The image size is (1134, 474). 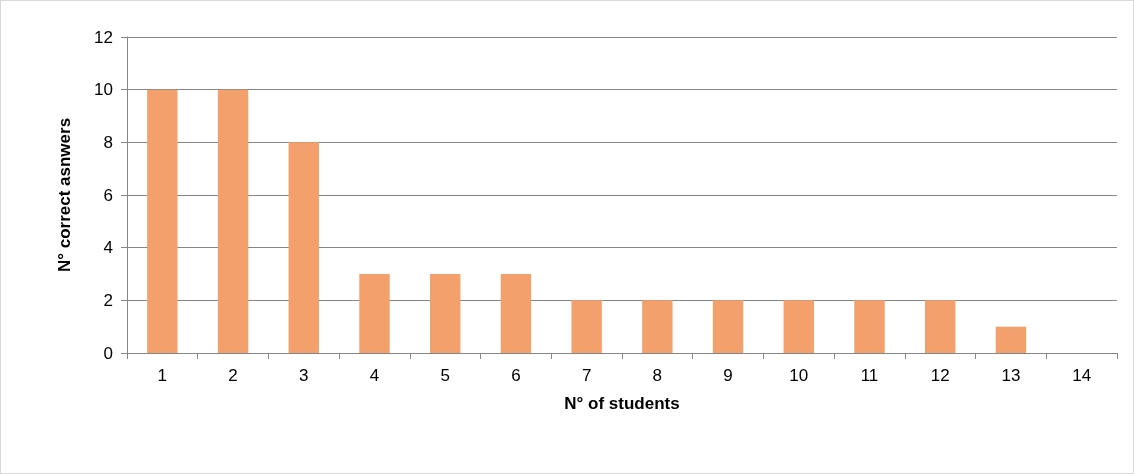 I want to click on x-tick-label: 2, so click(x=233, y=375).